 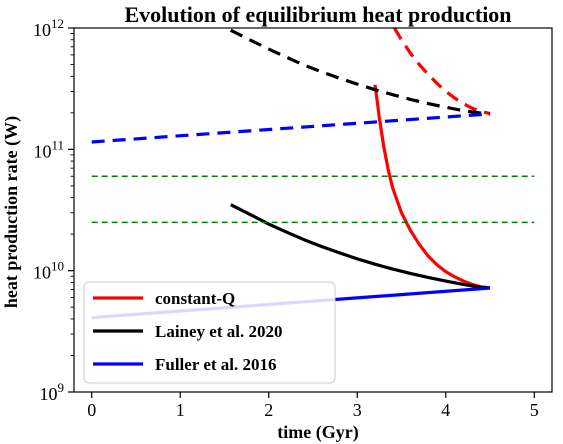 What do you see at coordinates (534, 410) in the screenshot?
I see `x-tick-label: 5` at bounding box center [534, 410].